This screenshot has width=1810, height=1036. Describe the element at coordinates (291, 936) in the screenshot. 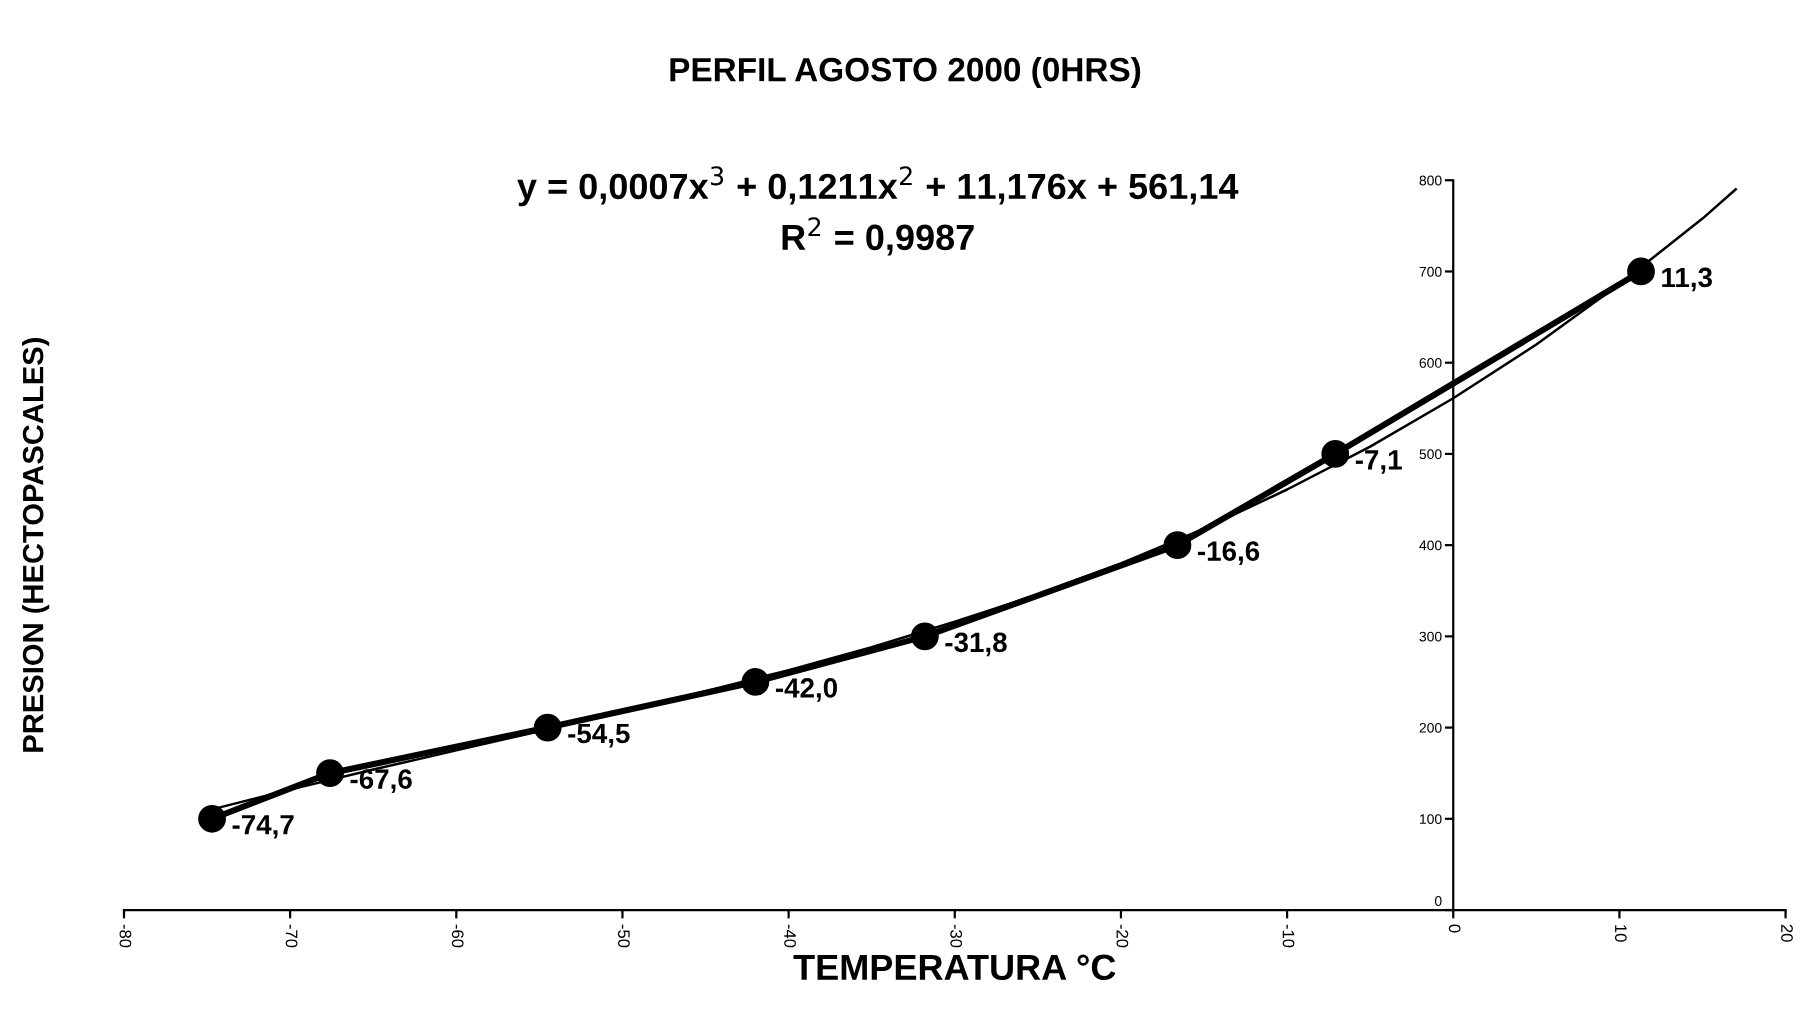

I see `x-tick-label: -70` at that location.